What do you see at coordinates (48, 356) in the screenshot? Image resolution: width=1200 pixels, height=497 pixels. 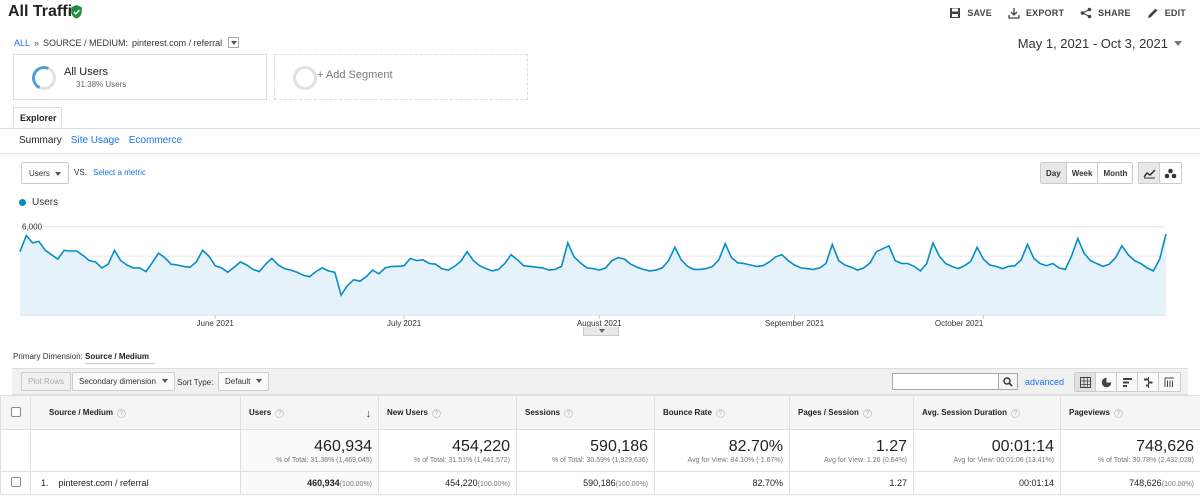 I see `primary-dimension-label: Primary Dimension:` at bounding box center [48, 356].